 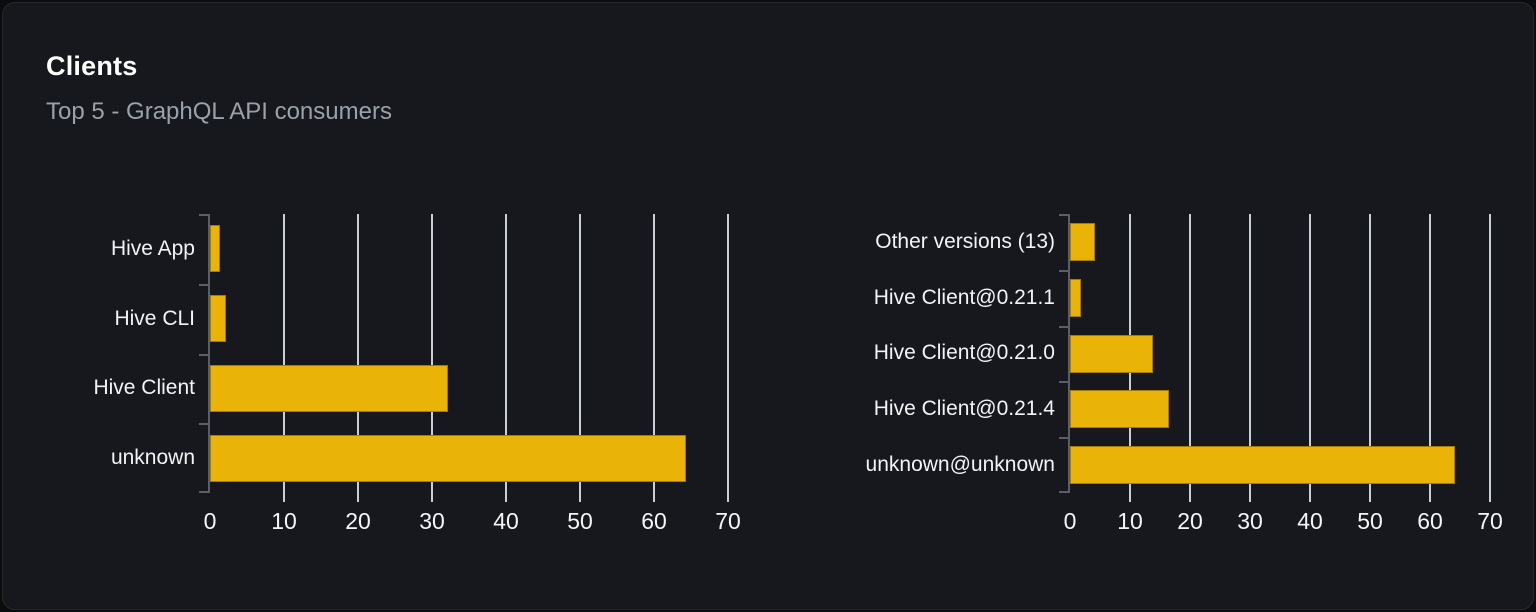 I want to click on category-label: Hive Client@0.21.4, so click(x=964, y=409).